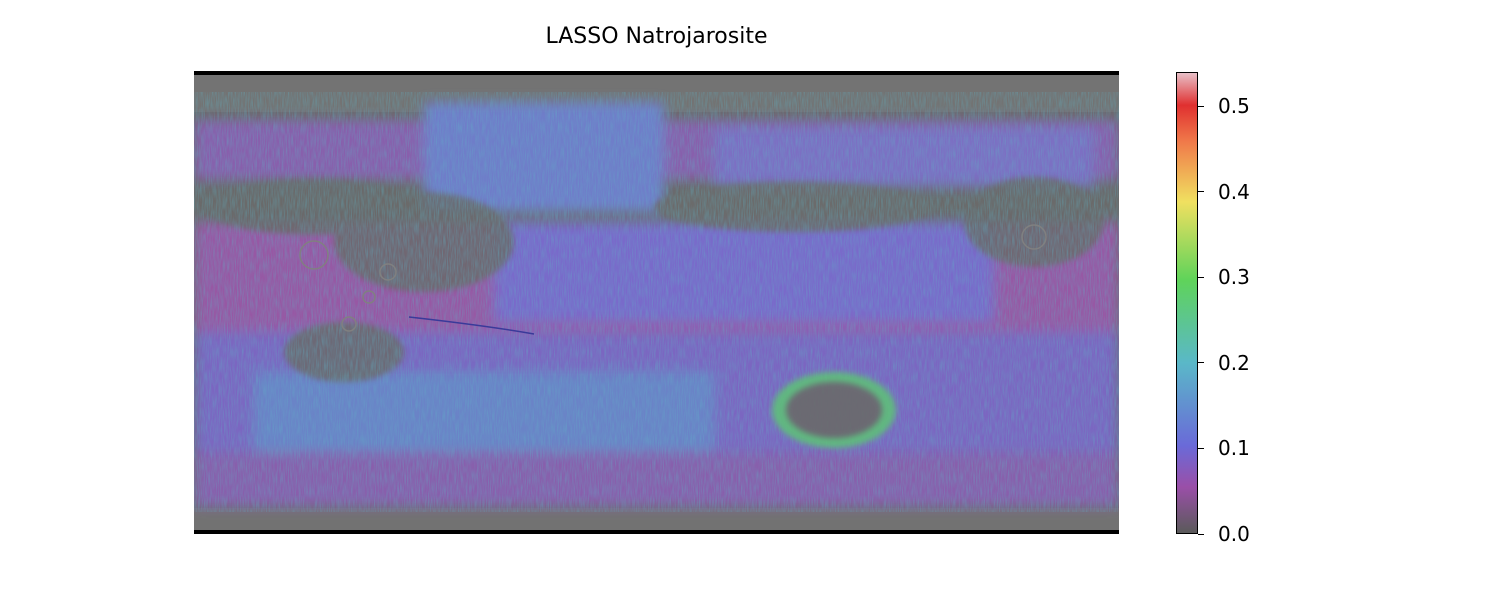 This screenshot has width=1500, height=600. What do you see at coordinates (834, 410) in the screenshot?
I see `hellas-basin` at bounding box center [834, 410].